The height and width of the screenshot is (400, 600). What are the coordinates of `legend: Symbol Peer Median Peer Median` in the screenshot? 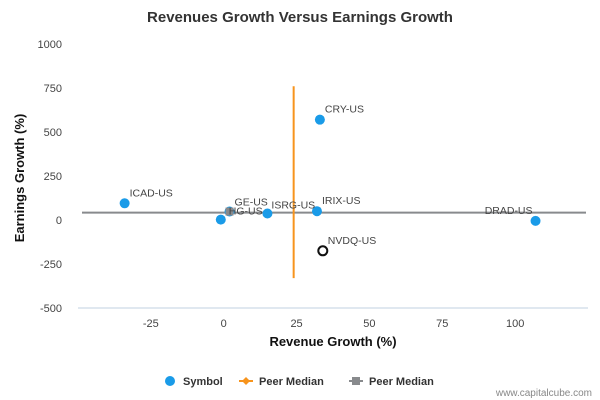 It's located at (299, 382).